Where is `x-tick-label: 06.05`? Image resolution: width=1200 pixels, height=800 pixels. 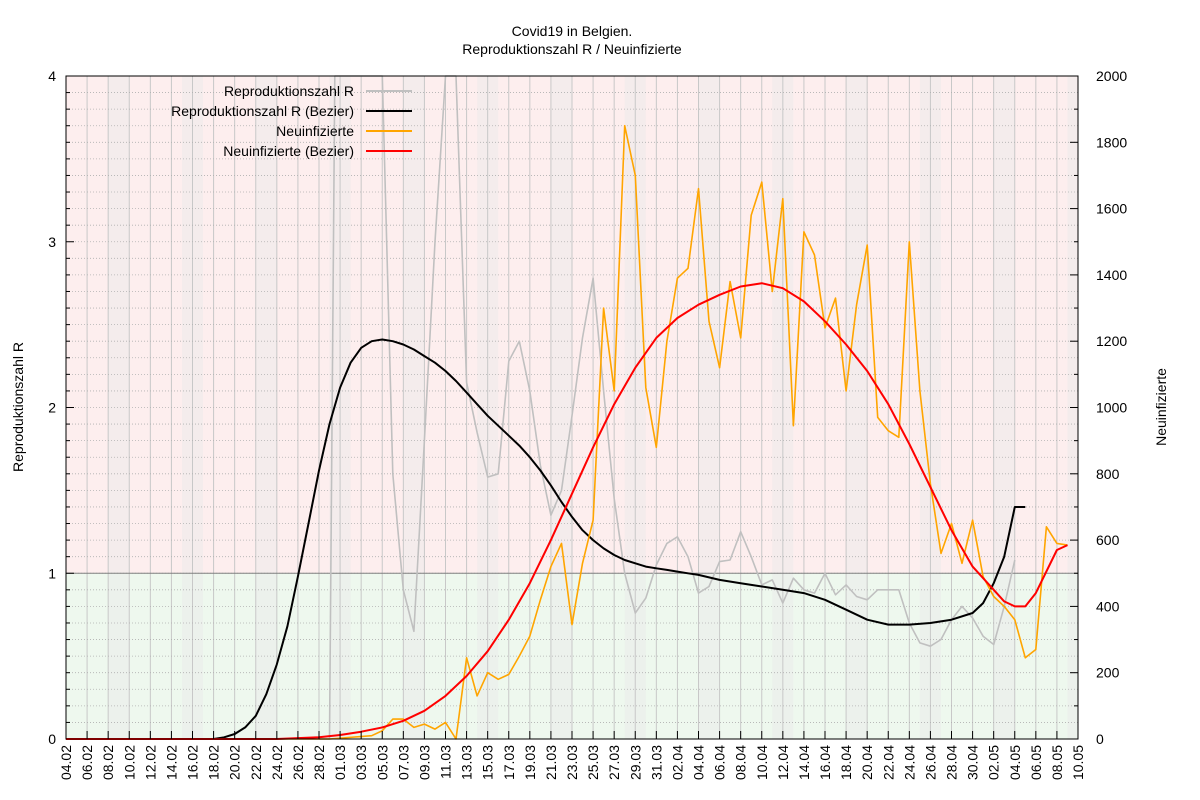
x-tick-label: 06.05 is located at coordinates (1036, 762).